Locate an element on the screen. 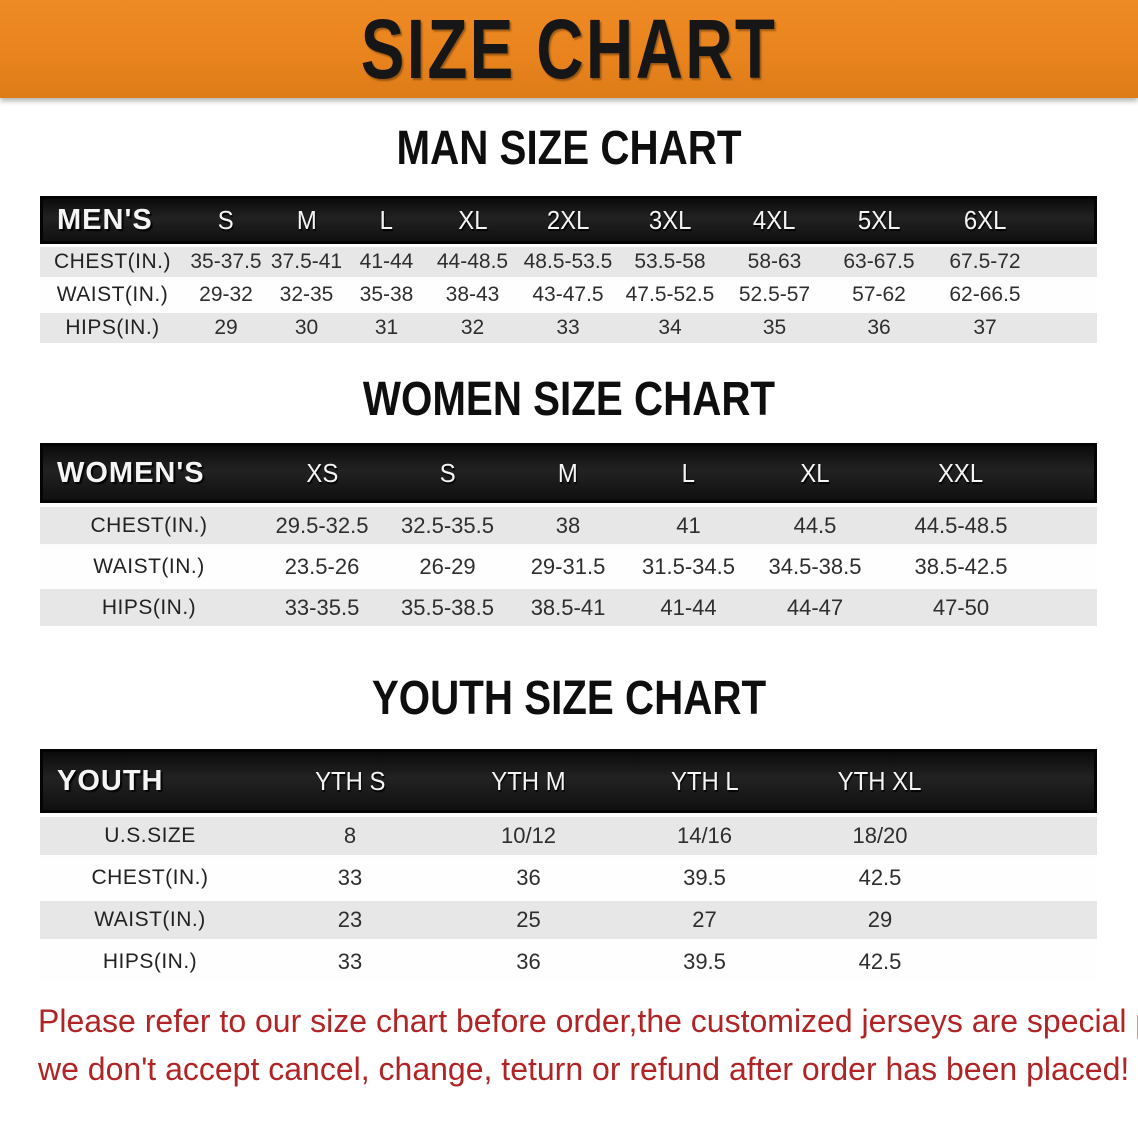  women-corner-label: WOMEN'S is located at coordinates (149, 473).